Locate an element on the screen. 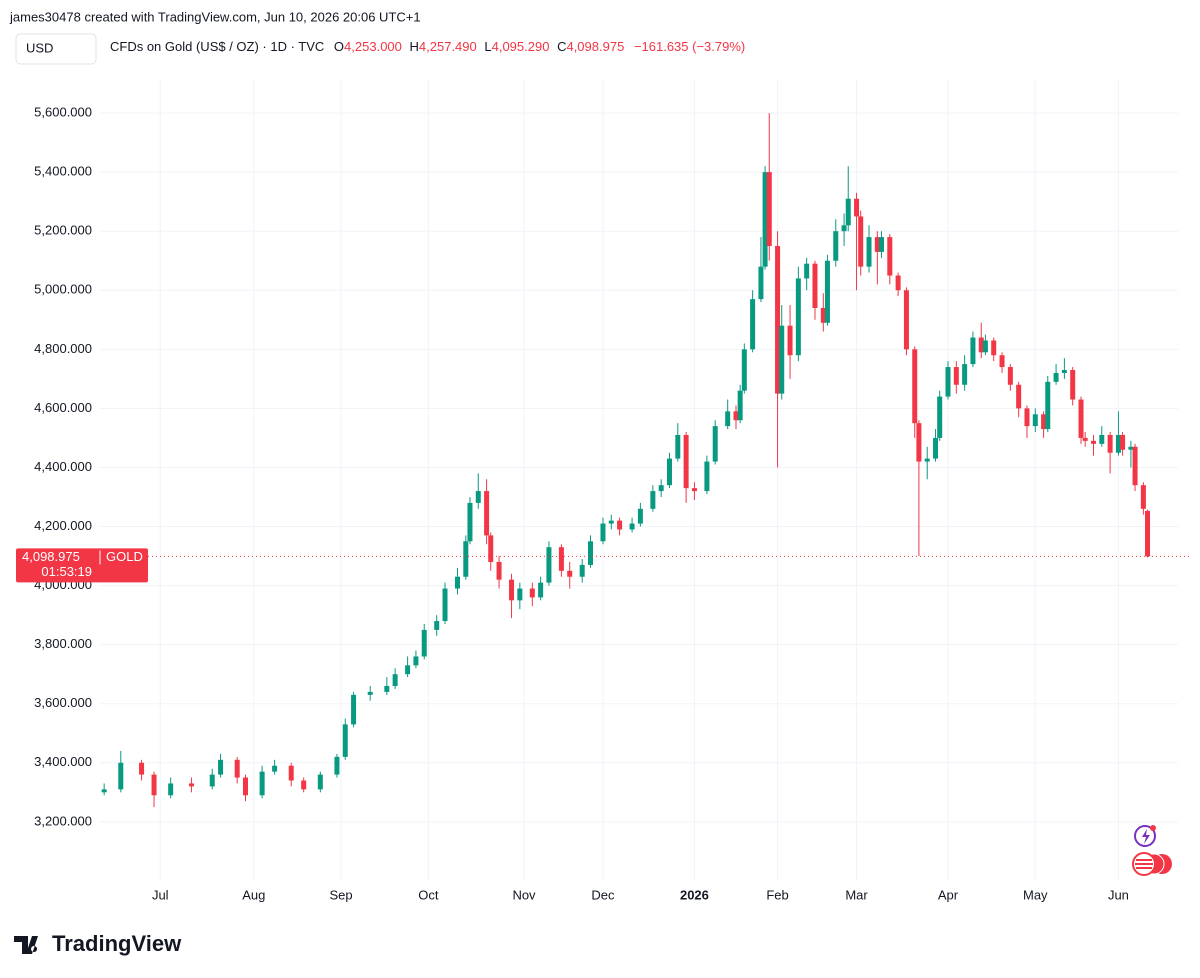 This screenshot has height=978, width=1200. open-value: 4,253.000 is located at coordinates (373, 46).